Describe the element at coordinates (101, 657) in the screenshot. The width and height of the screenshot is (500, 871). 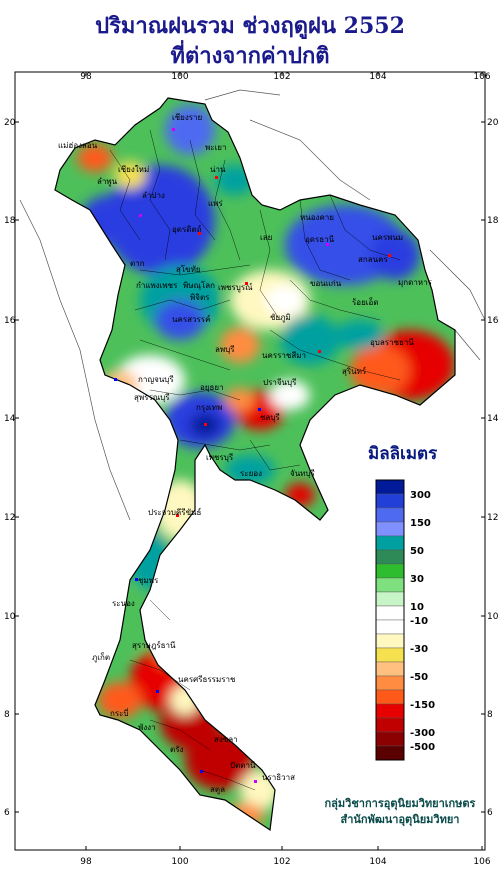
I see `province-label: ภูเก็ต` at that location.